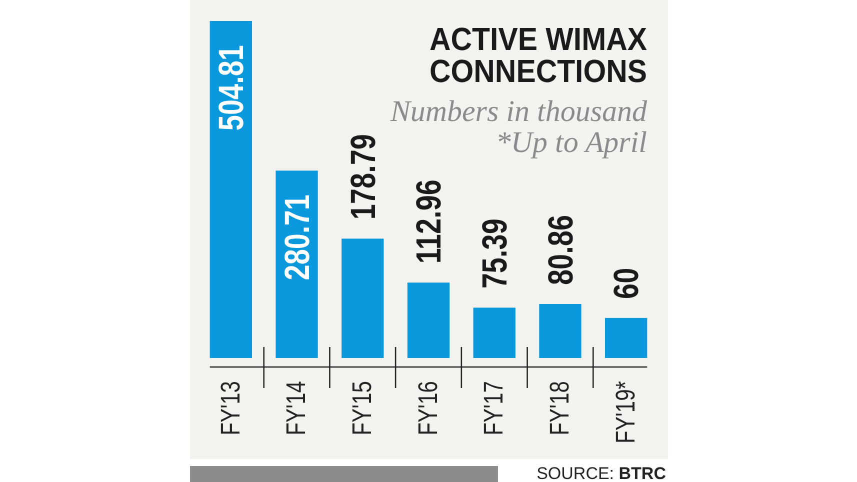  What do you see at coordinates (518, 111) in the screenshot?
I see `text: Numbers in thousand` at bounding box center [518, 111].